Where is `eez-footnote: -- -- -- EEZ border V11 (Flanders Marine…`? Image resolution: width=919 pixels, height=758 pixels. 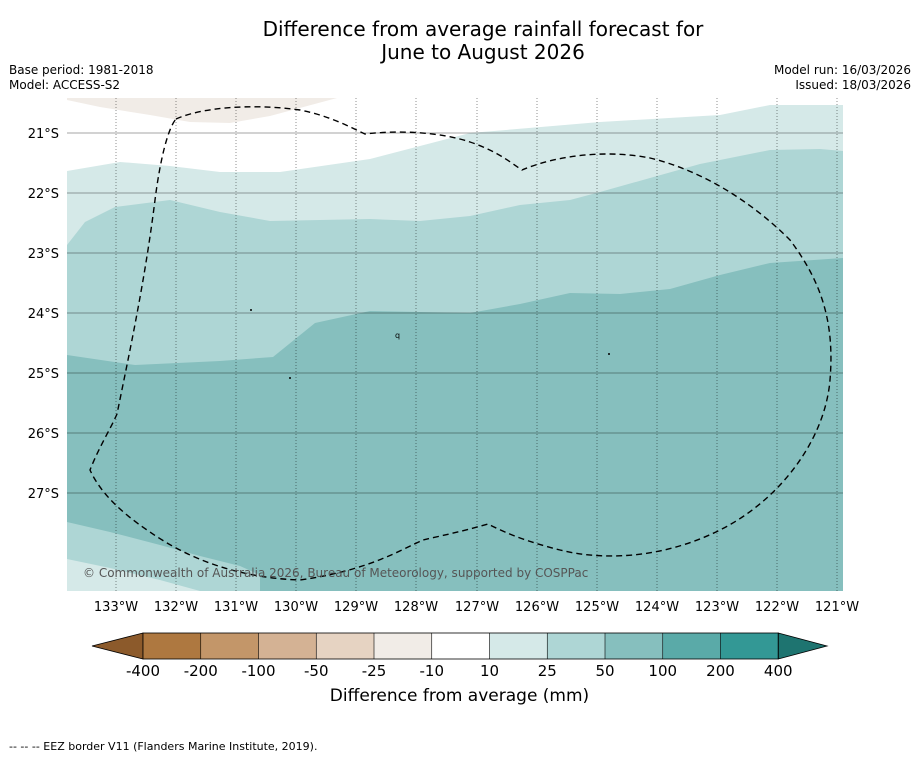
eez-footnote: -- -- -- EEZ border V11 (Flanders Marine… is located at coordinates (163, 746).